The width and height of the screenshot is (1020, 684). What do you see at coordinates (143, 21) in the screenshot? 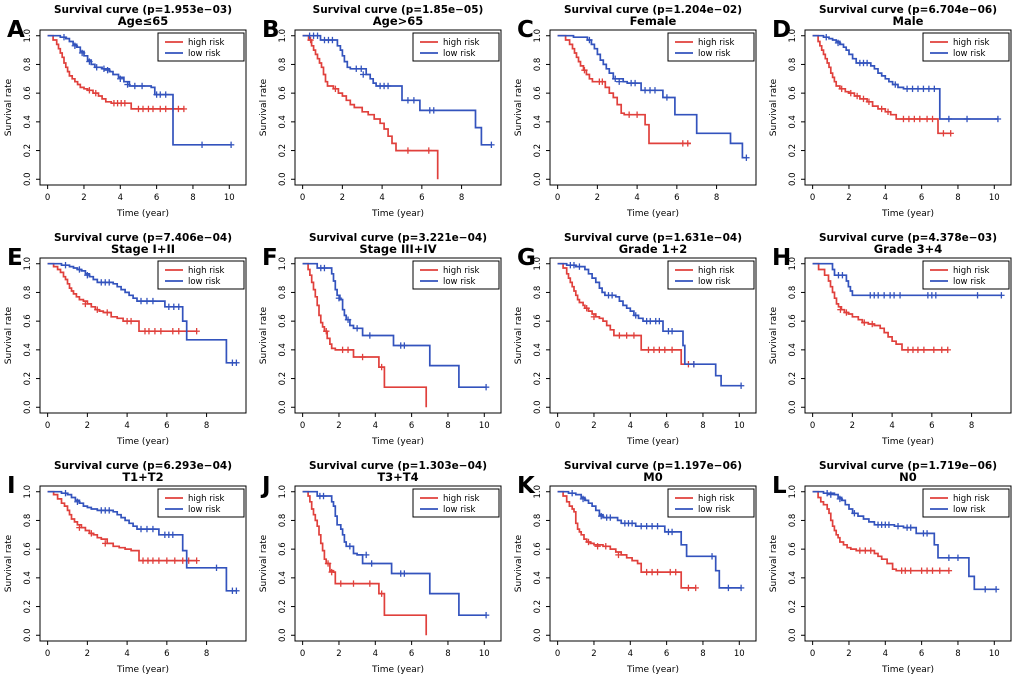
I see `panel-subtitle: Age≤65` at bounding box center [143, 21].